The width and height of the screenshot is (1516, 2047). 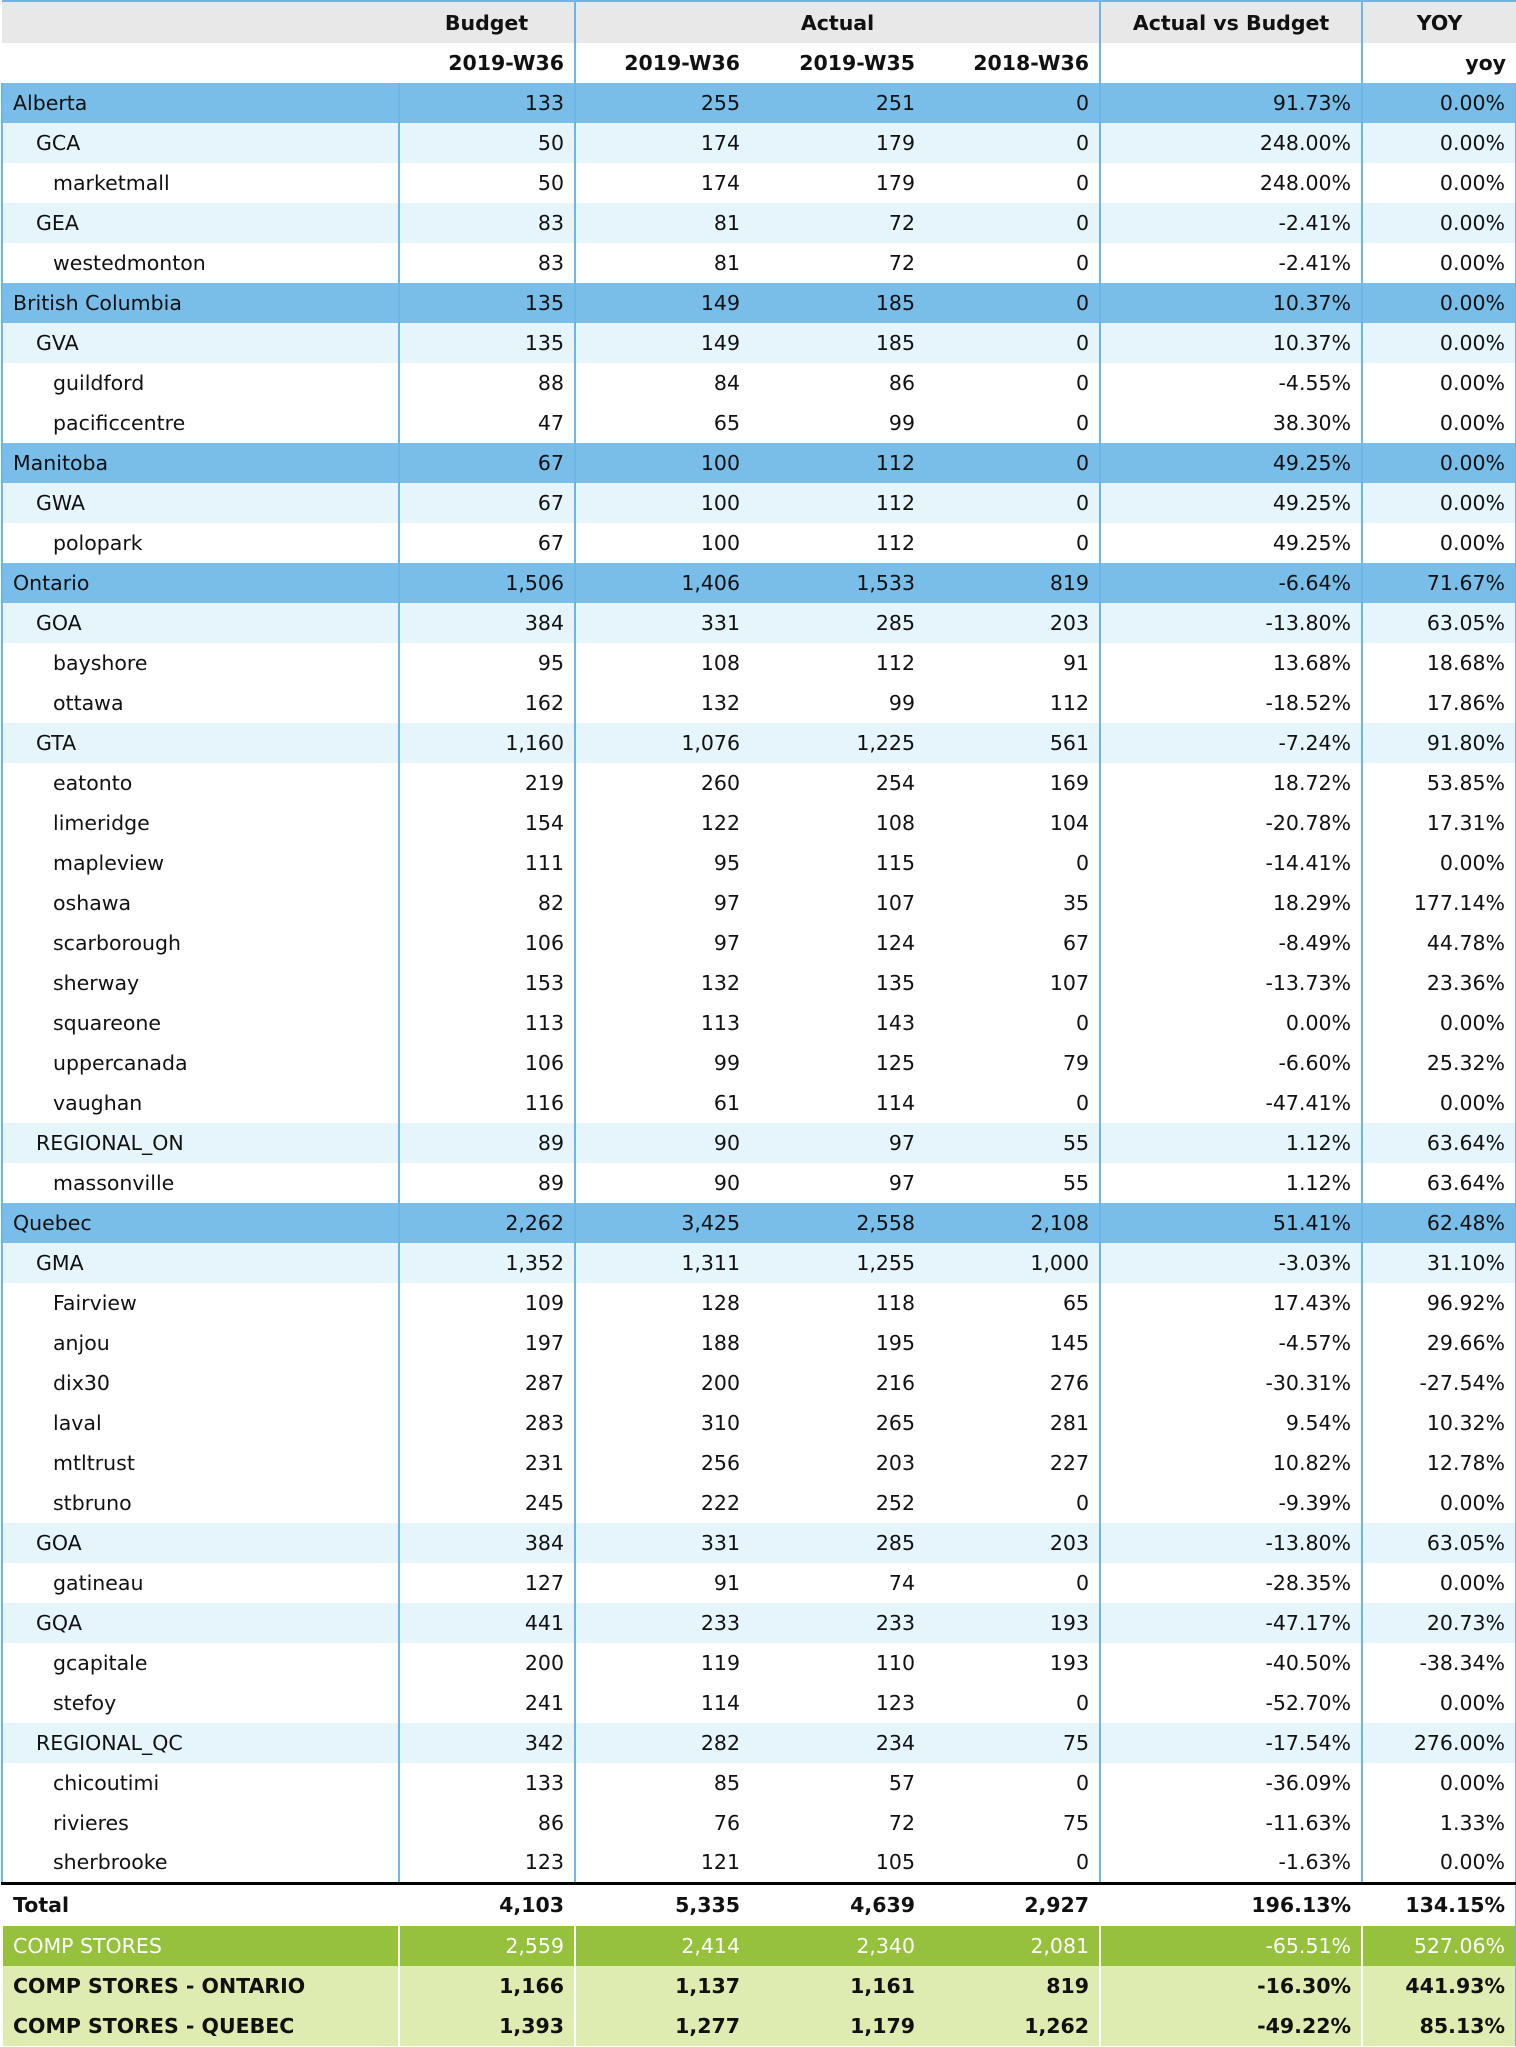 I want to click on table-row-store: guildford 88 84 86 0 -4.55% 0.00%, so click(x=758, y=383).